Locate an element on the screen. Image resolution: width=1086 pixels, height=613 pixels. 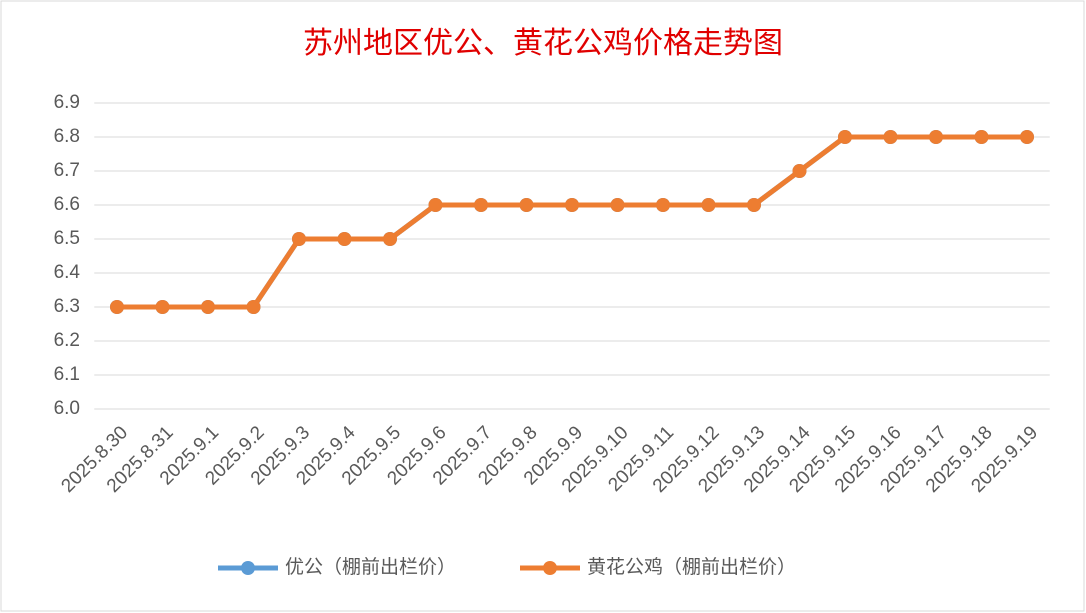
y-tick-label: 6.0 is located at coordinates (67, 408).